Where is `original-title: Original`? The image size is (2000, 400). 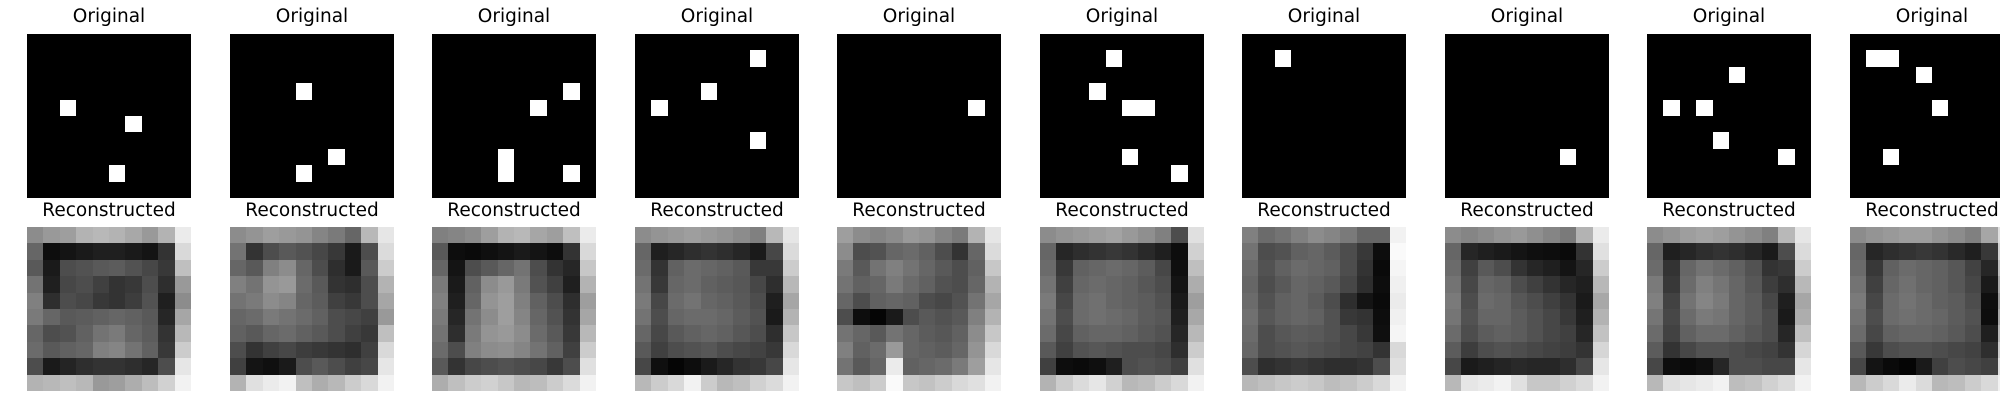
original-title: Original is located at coordinates (514, 16).